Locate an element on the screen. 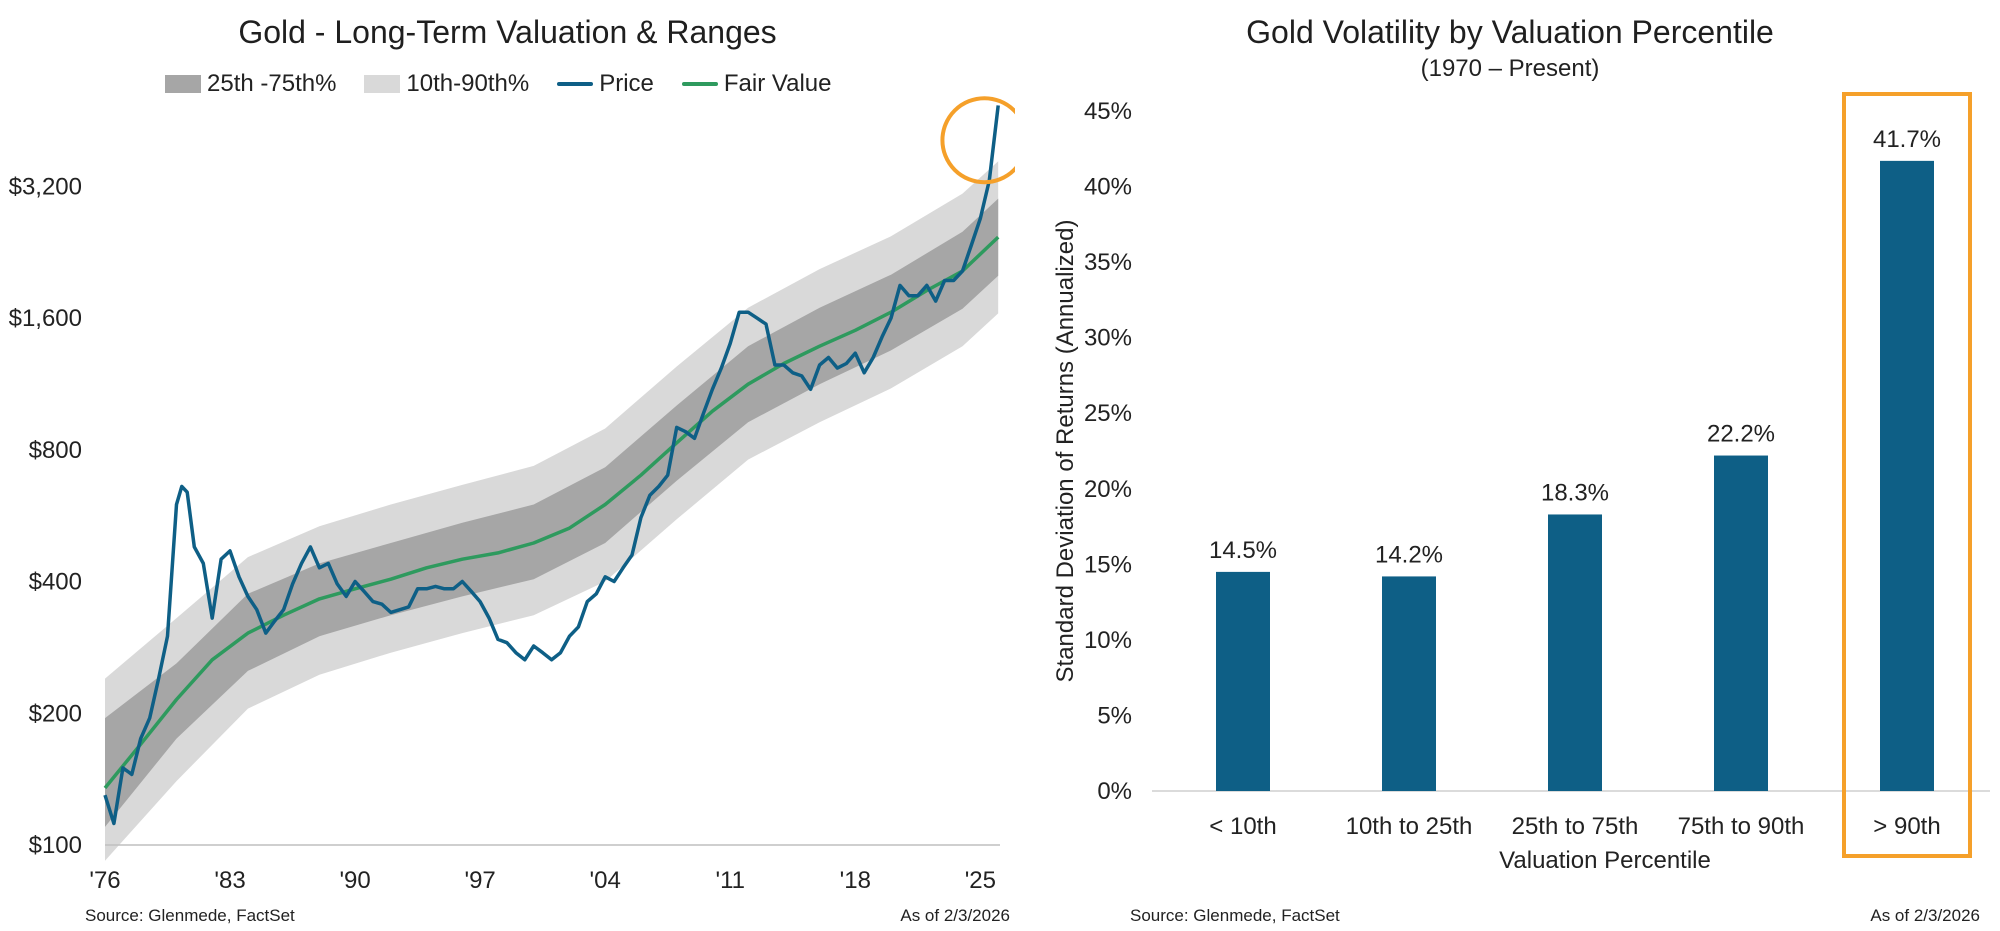 The image size is (2000, 931). legend-label-fair-value: Fair Value is located at coordinates (777, 83).